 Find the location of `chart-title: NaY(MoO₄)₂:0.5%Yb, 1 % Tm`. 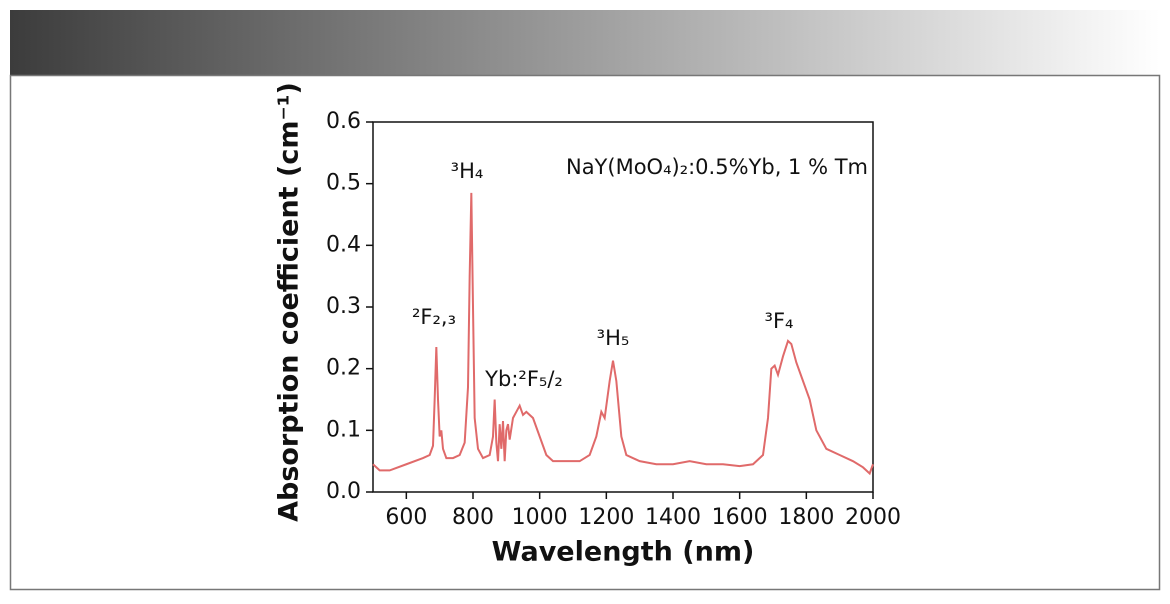

chart-title: NaY(MoO₄)₂:0.5%Yb, 1 % Tm is located at coordinates (717, 167).